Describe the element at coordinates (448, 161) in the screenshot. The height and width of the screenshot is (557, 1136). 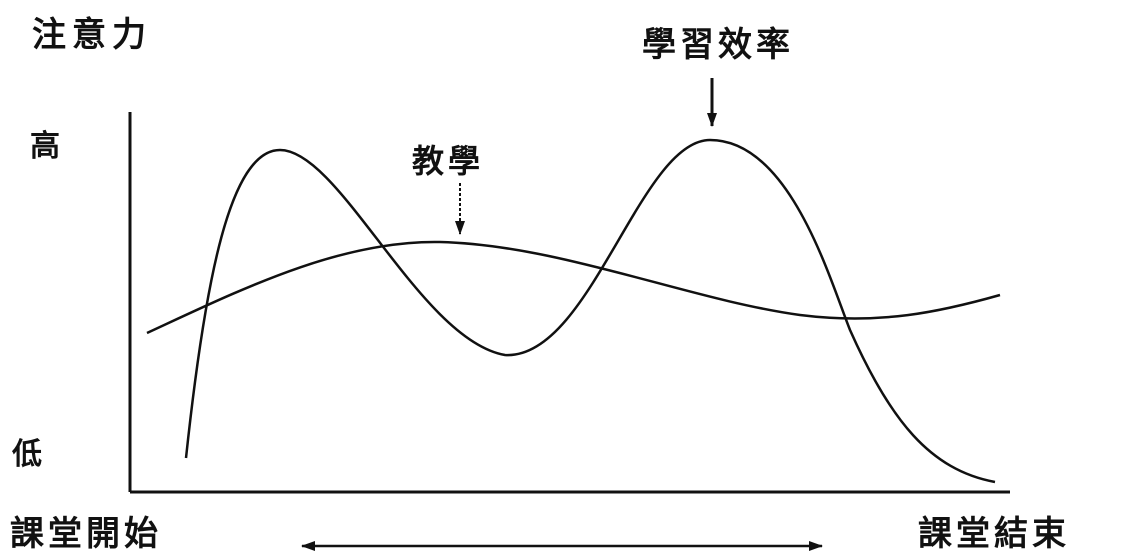
I see `teaching-annotation: 教學` at that location.